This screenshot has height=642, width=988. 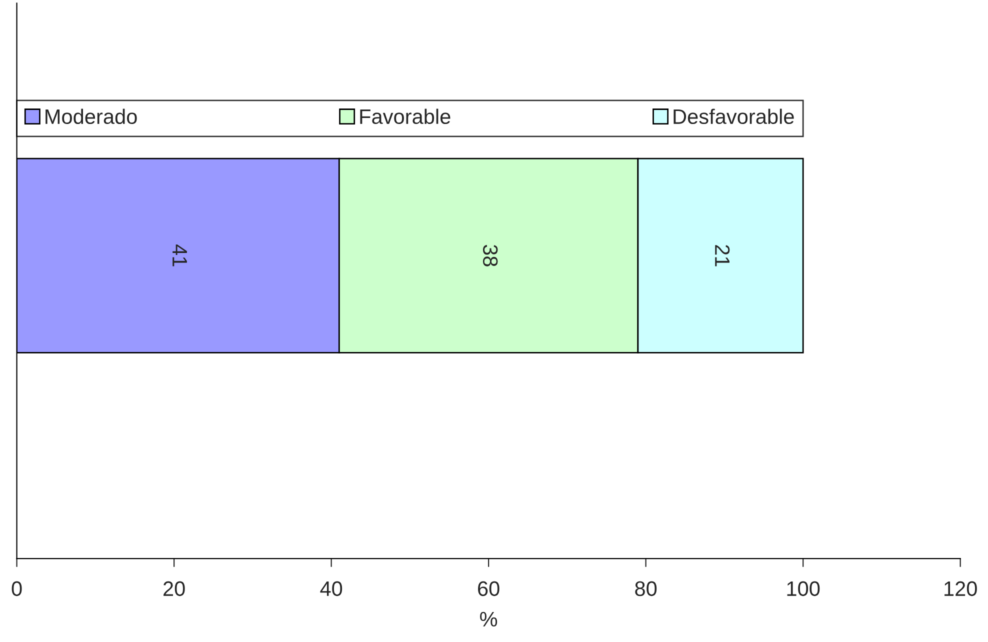 What do you see at coordinates (489, 588) in the screenshot?
I see `x-tick-label: 60` at bounding box center [489, 588].